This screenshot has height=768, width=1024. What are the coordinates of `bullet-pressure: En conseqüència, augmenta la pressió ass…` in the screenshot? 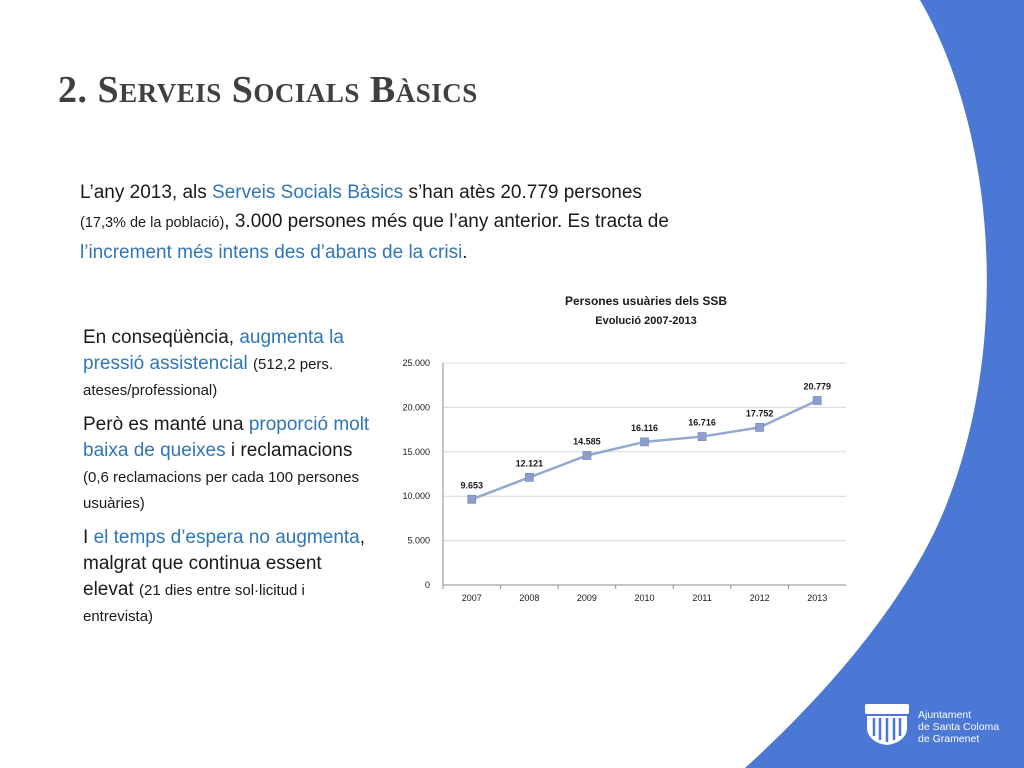 It's located at (228, 364).